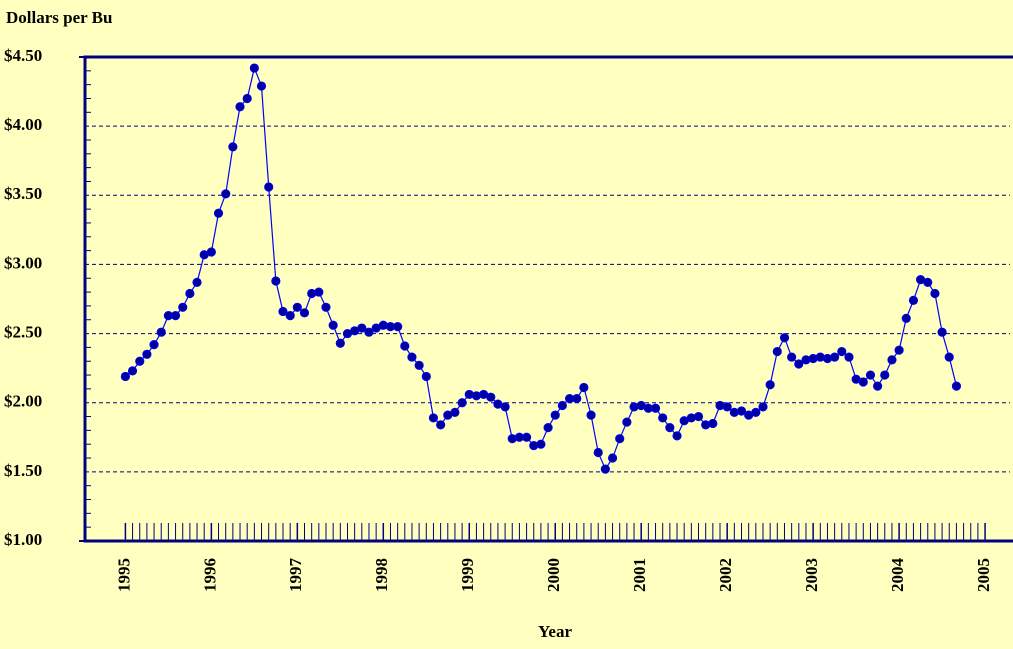  I want to click on x-tick-label: 1998, so click(381, 575).